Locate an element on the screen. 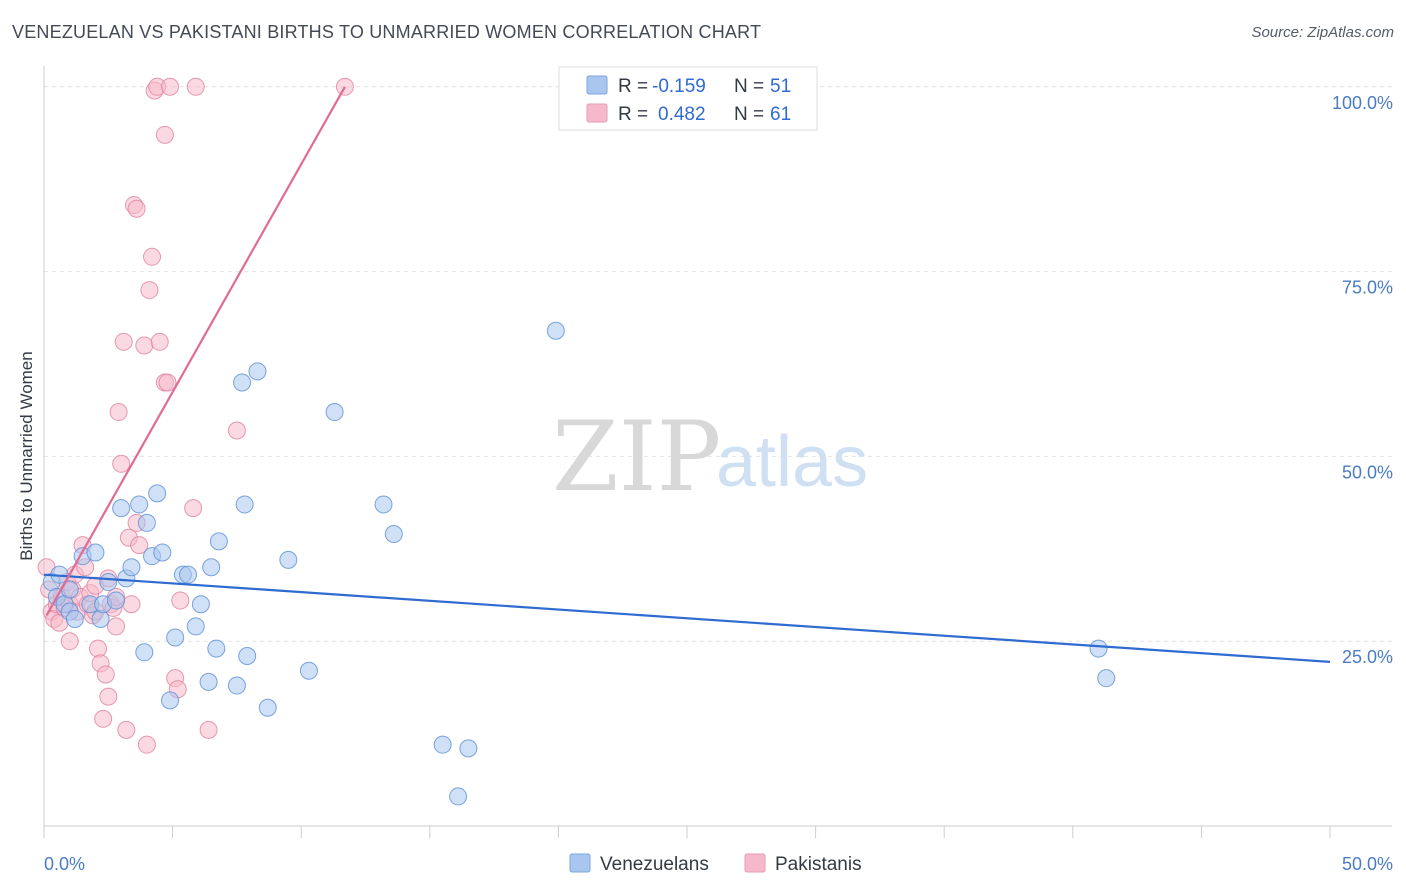 Image resolution: width=1406 pixels, height=892 pixels. legend-n-label-venezuelans: N = is located at coordinates (749, 86).